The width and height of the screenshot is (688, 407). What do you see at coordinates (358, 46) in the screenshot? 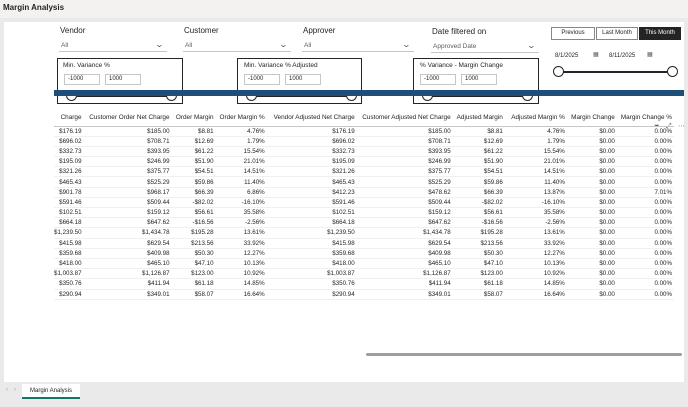
I see `approver-dropdown: All ⌄` at bounding box center [358, 46].